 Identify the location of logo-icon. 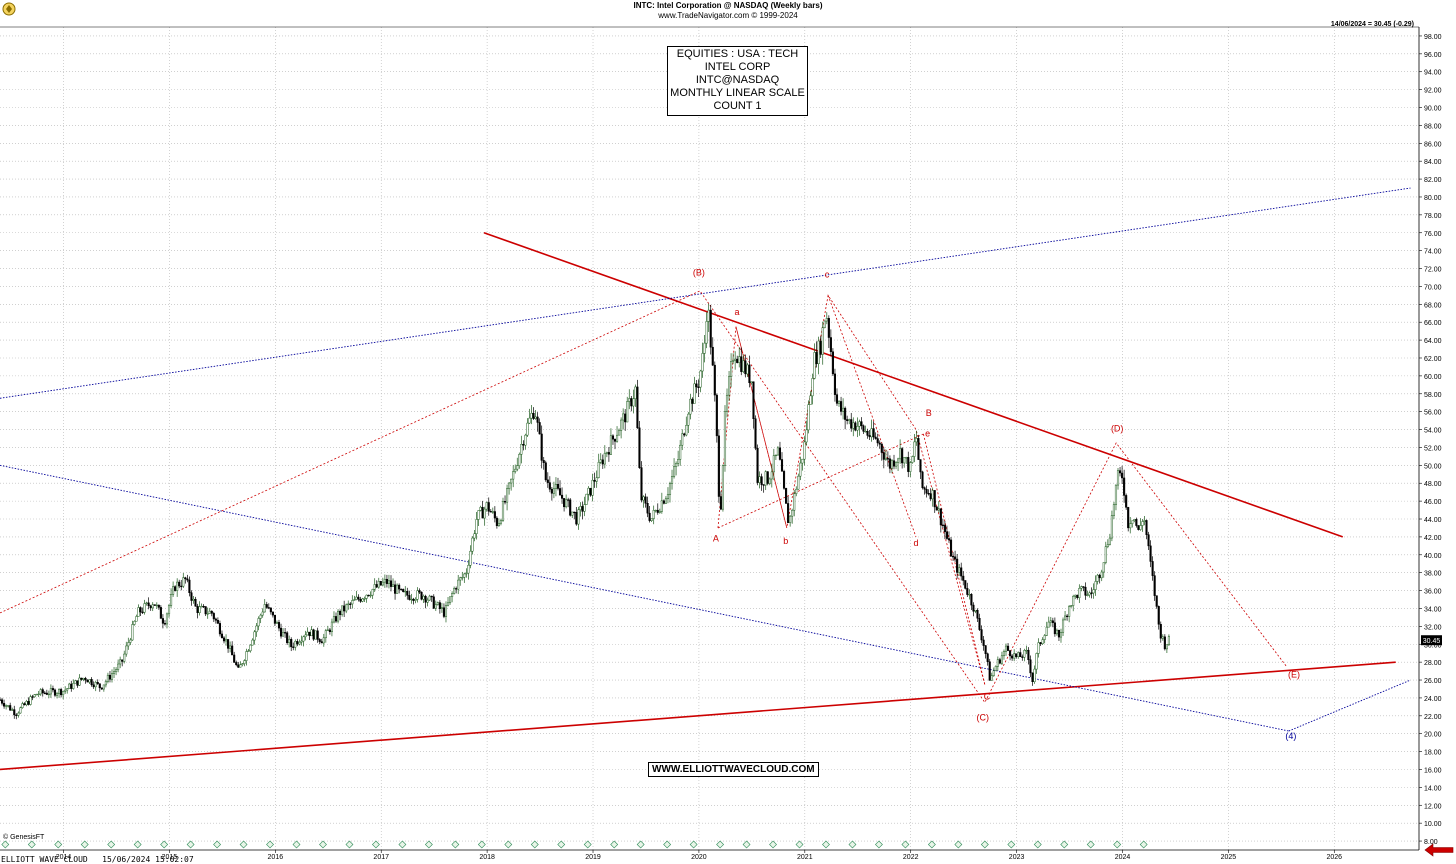
(9, 11).